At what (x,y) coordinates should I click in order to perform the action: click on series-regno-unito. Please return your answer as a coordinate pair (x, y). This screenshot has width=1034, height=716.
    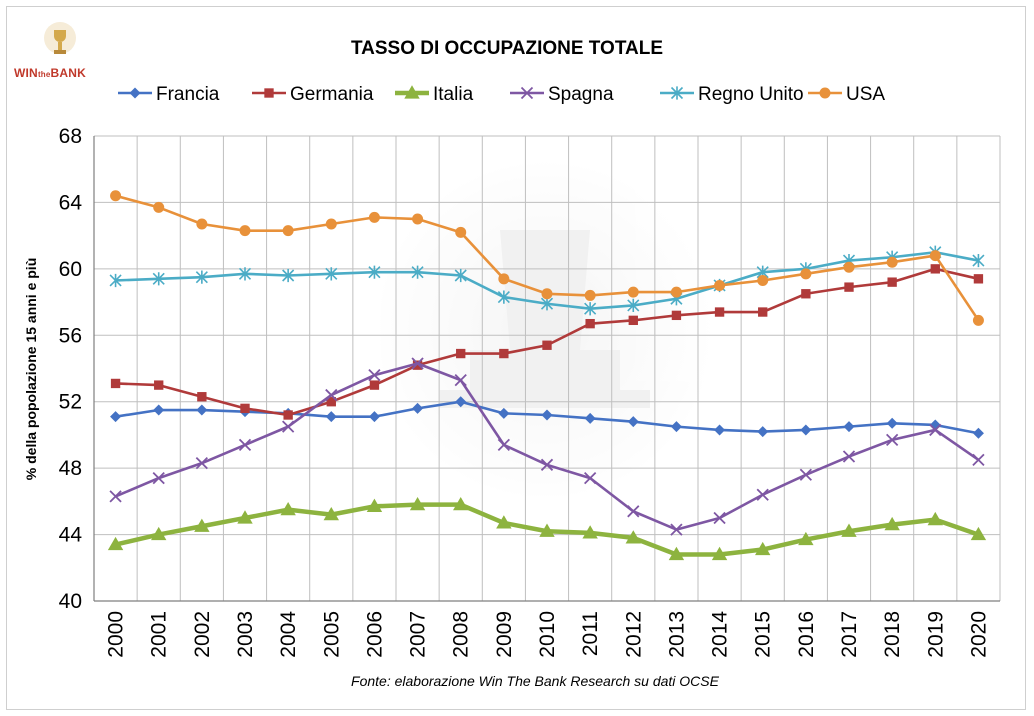
    Looking at the image, I should click on (547, 280).